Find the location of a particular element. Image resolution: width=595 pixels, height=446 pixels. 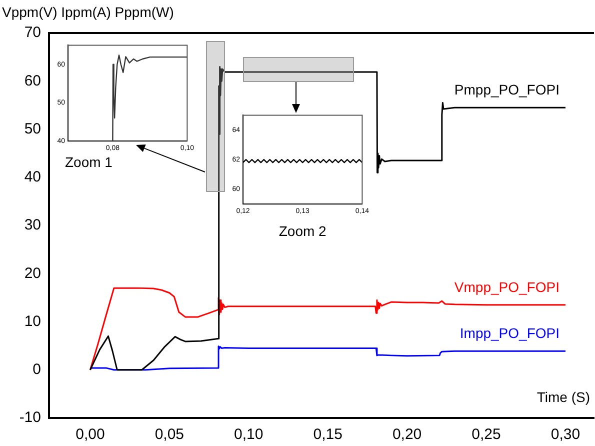

x-tick-label: 0,05 is located at coordinates (169, 435).